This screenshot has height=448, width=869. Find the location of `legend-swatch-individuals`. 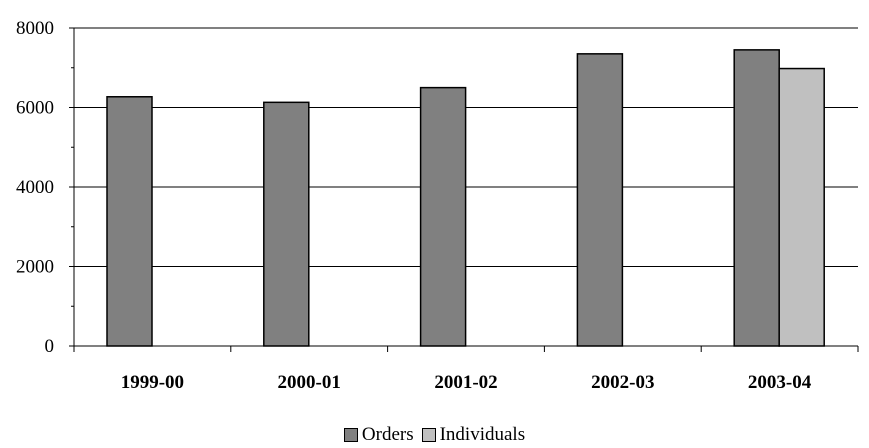

legend-swatch-individuals is located at coordinates (428, 435).